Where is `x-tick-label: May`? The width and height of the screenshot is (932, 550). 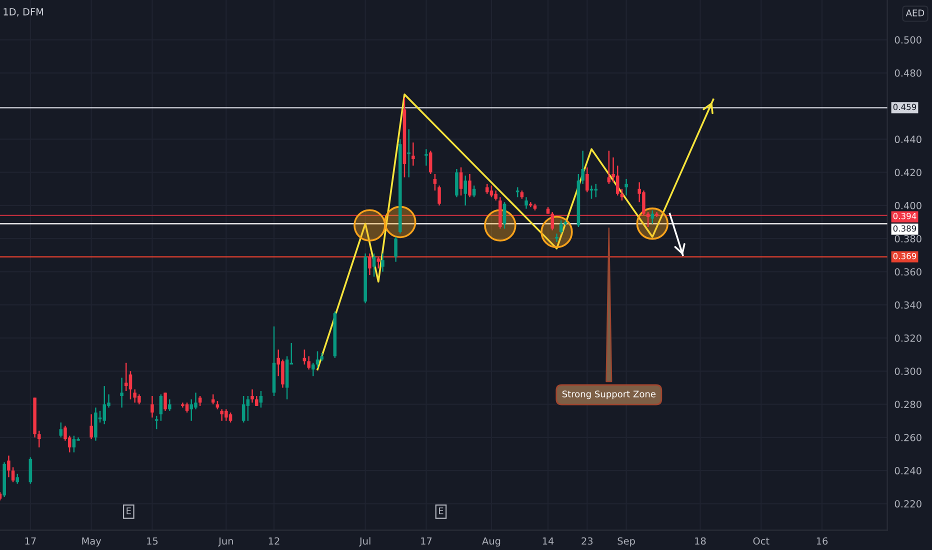
x-tick-label: May is located at coordinates (92, 542).